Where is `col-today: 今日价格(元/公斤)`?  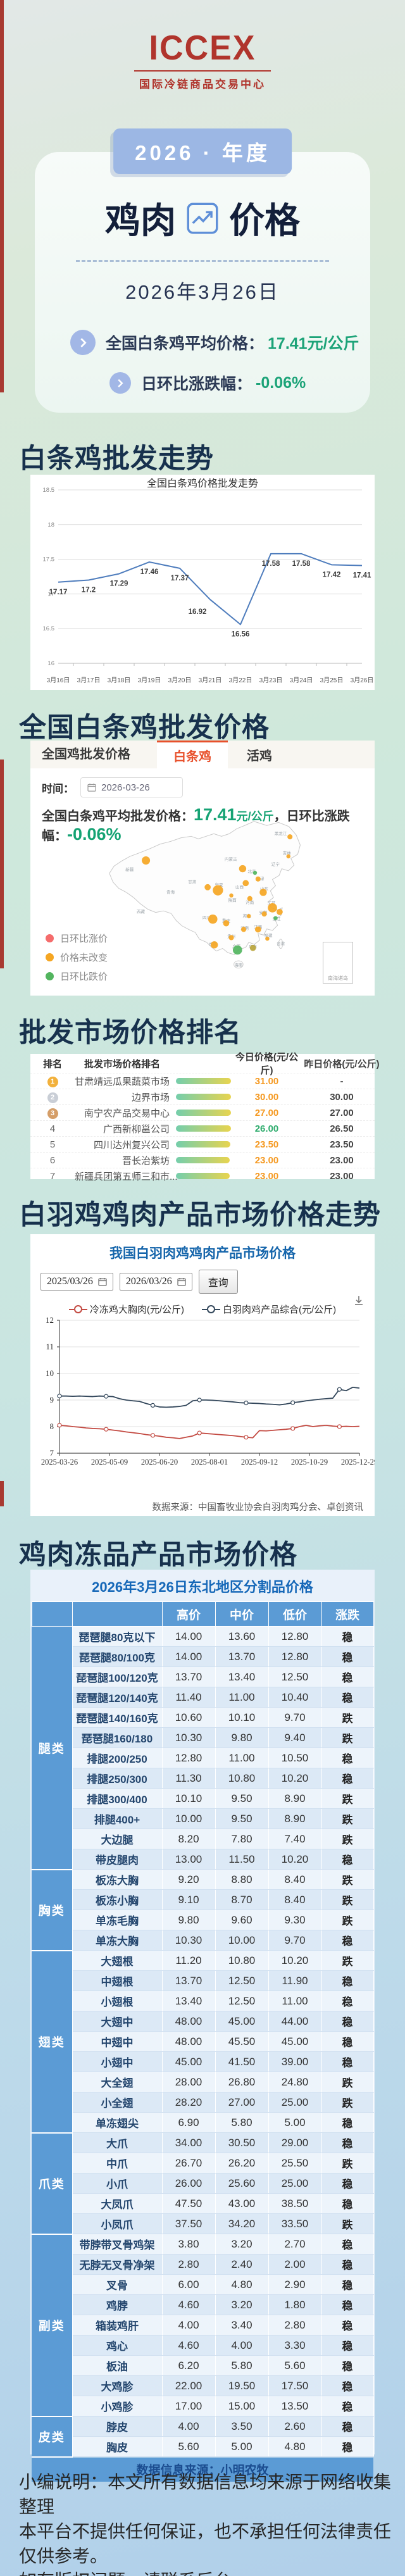
col-today: 今日价格(元/公斤) is located at coordinates (267, 1064).